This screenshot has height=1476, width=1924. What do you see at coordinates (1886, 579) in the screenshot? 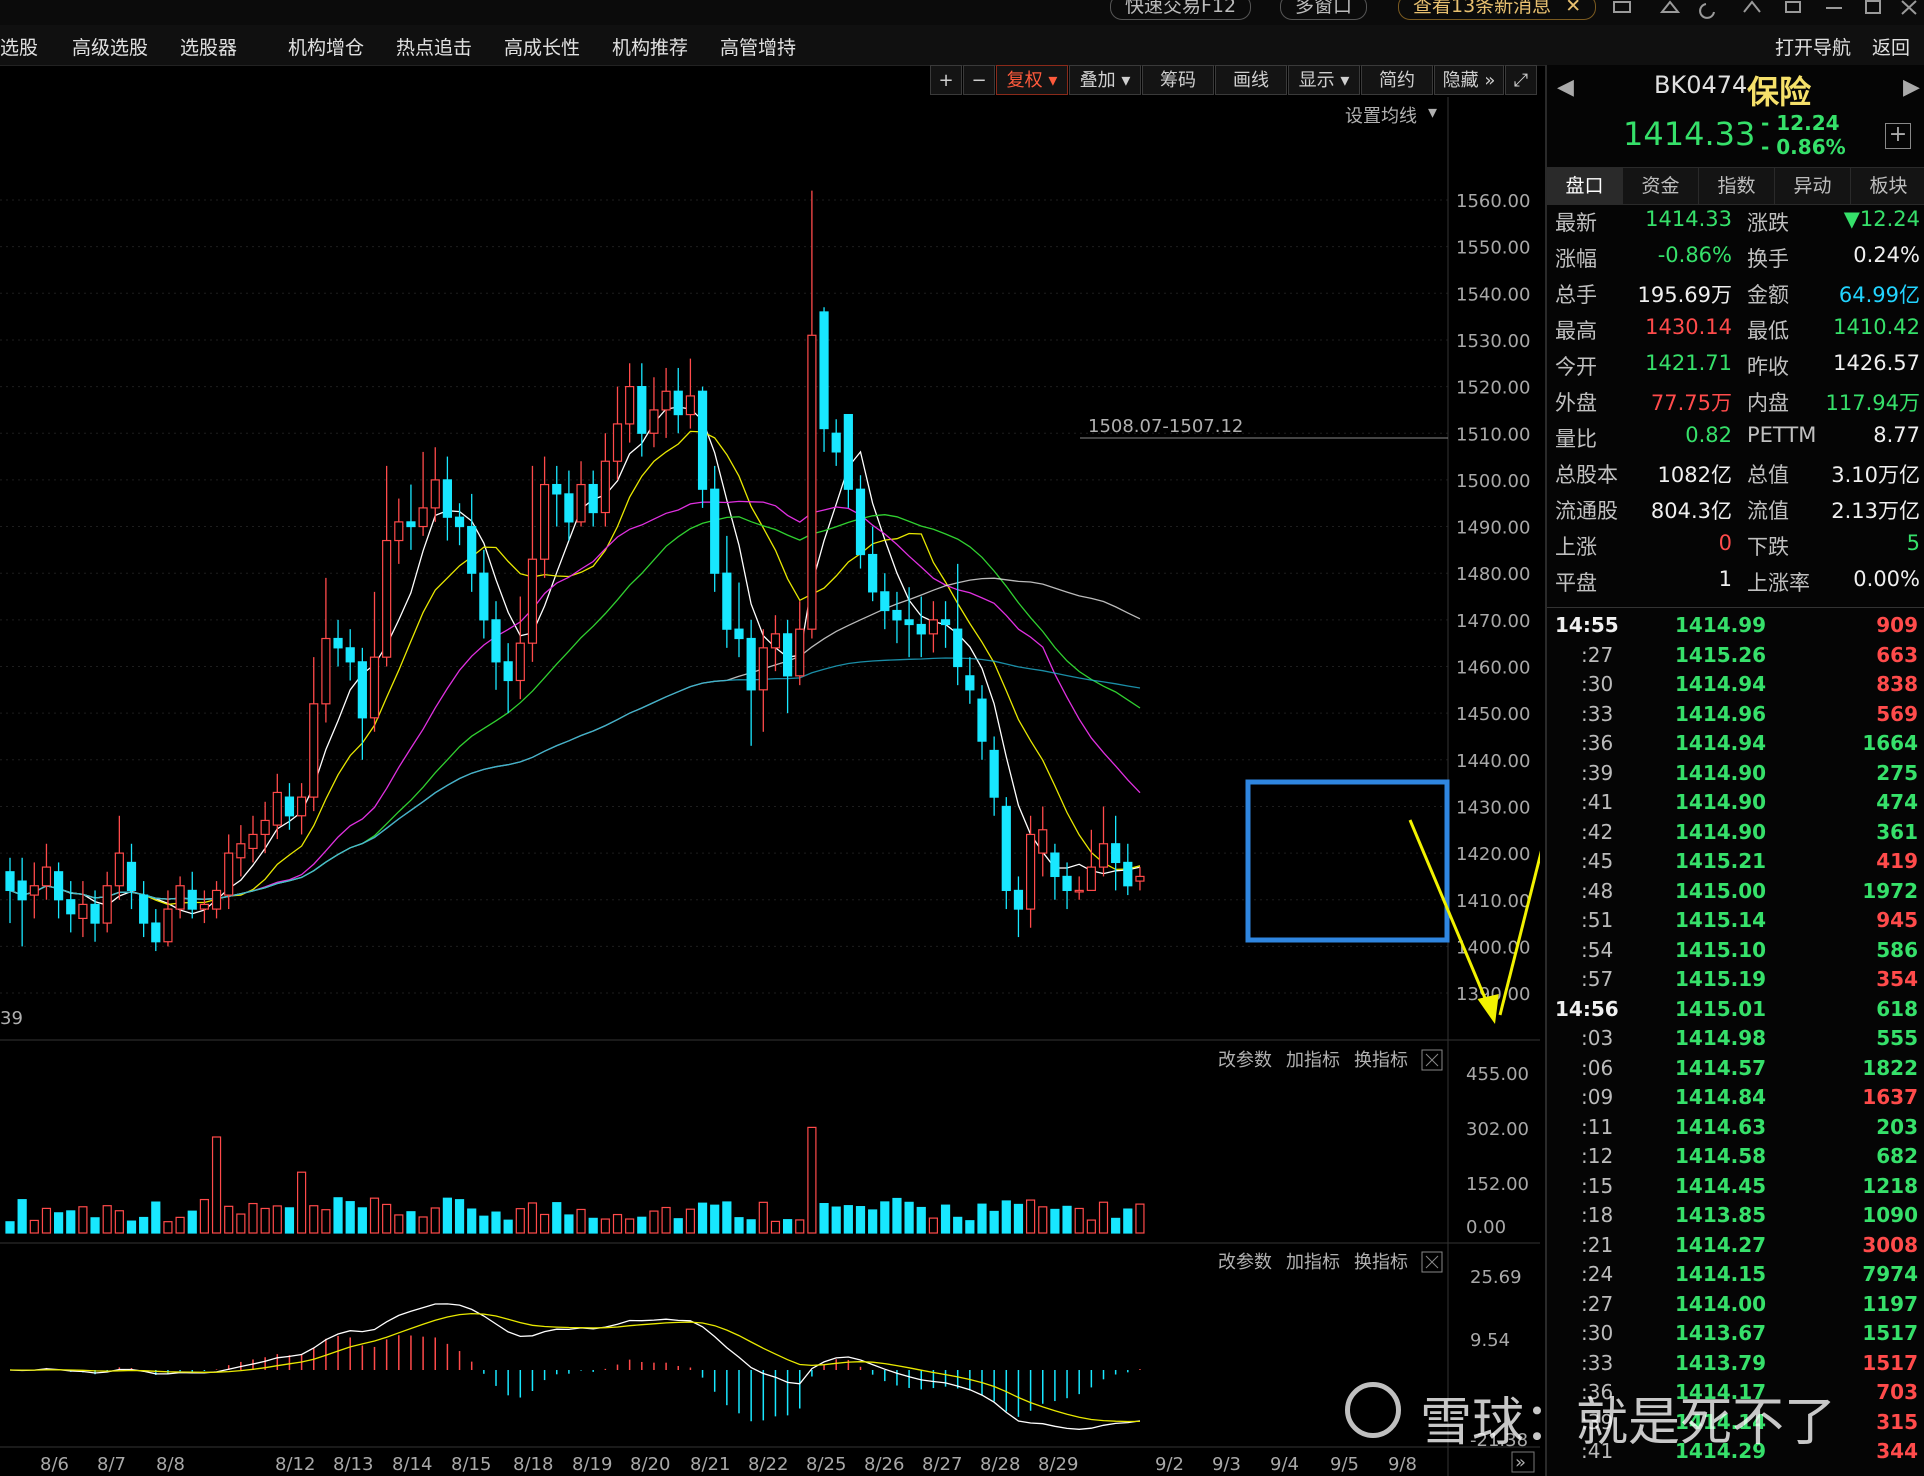
I see `stat-value: 0.00%` at bounding box center [1886, 579].